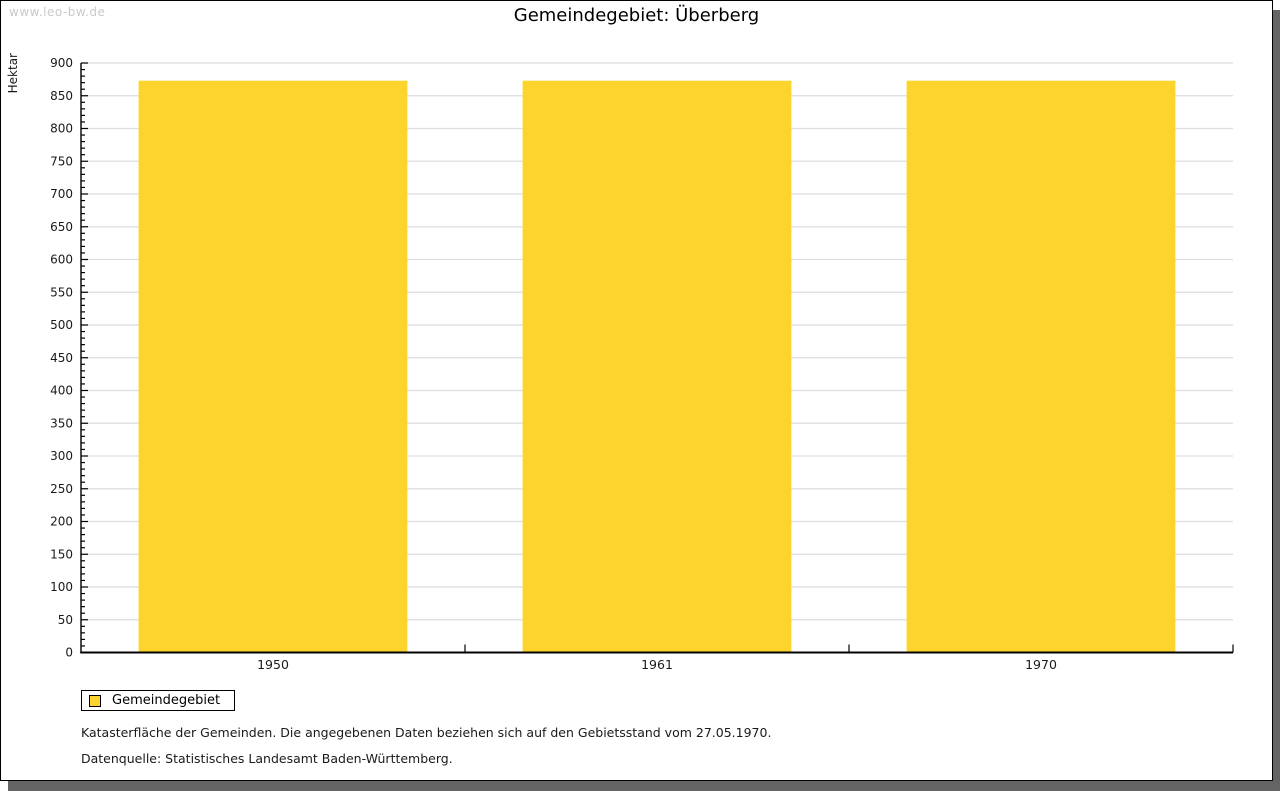 The width and height of the screenshot is (1280, 791). I want to click on y-tick-label: 50, so click(65, 620).